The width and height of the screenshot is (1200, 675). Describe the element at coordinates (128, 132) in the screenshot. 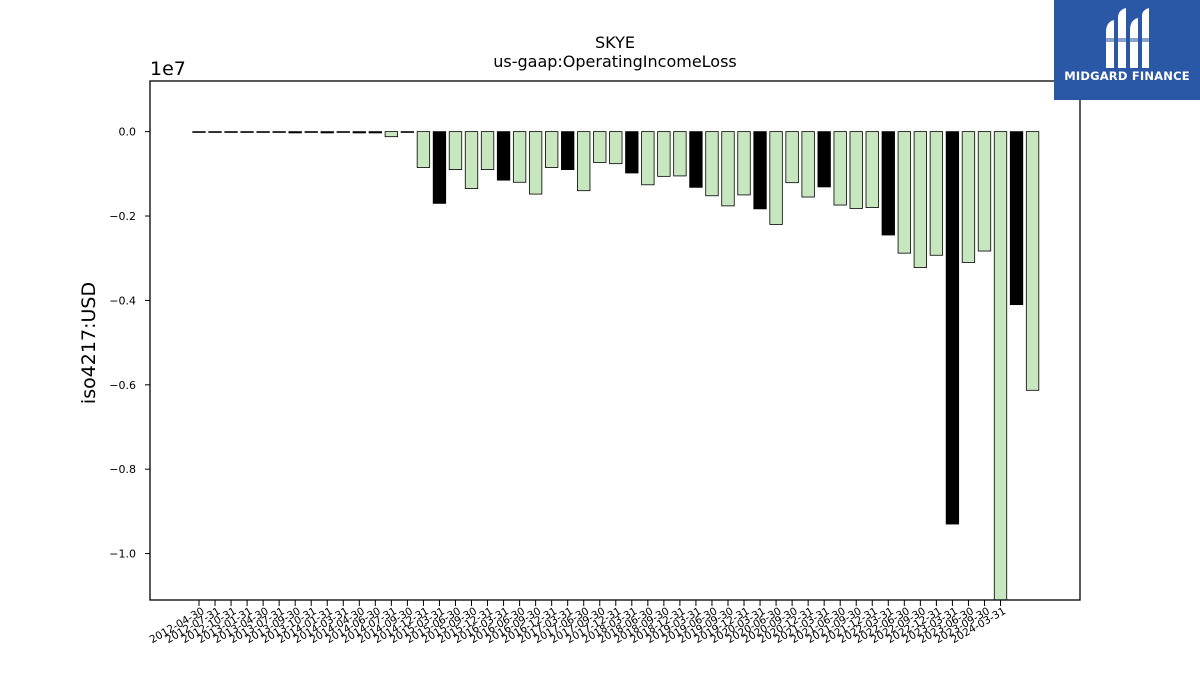

I see `y-tick-label: 0.0` at that location.